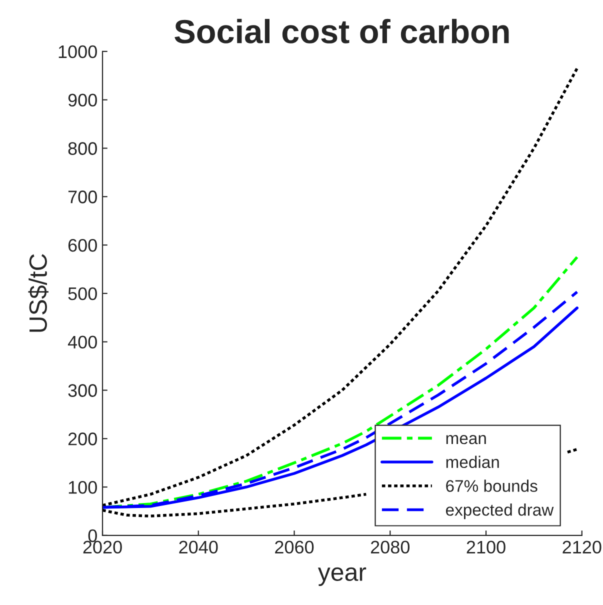 The height and width of the screenshot is (605, 603). What do you see at coordinates (500, 512) in the screenshot?
I see `legend-label: expected draw` at bounding box center [500, 512].